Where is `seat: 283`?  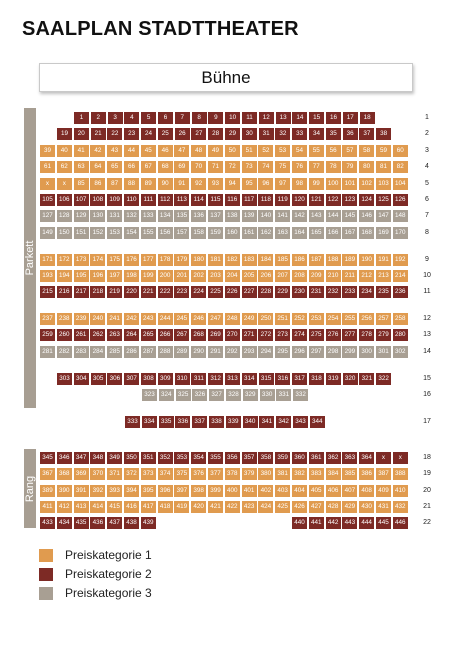
seat: 283 is located at coordinates (81, 352).